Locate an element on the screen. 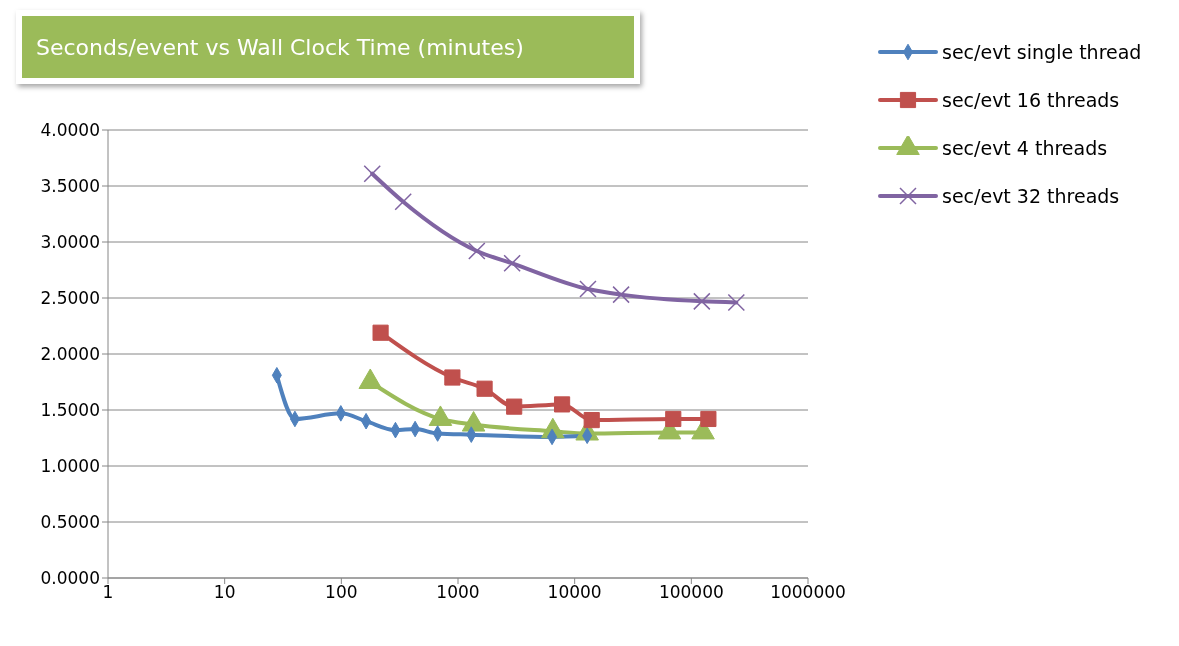 The width and height of the screenshot is (1179, 646). x-tick-label: 100000 is located at coordinates (691, 592).